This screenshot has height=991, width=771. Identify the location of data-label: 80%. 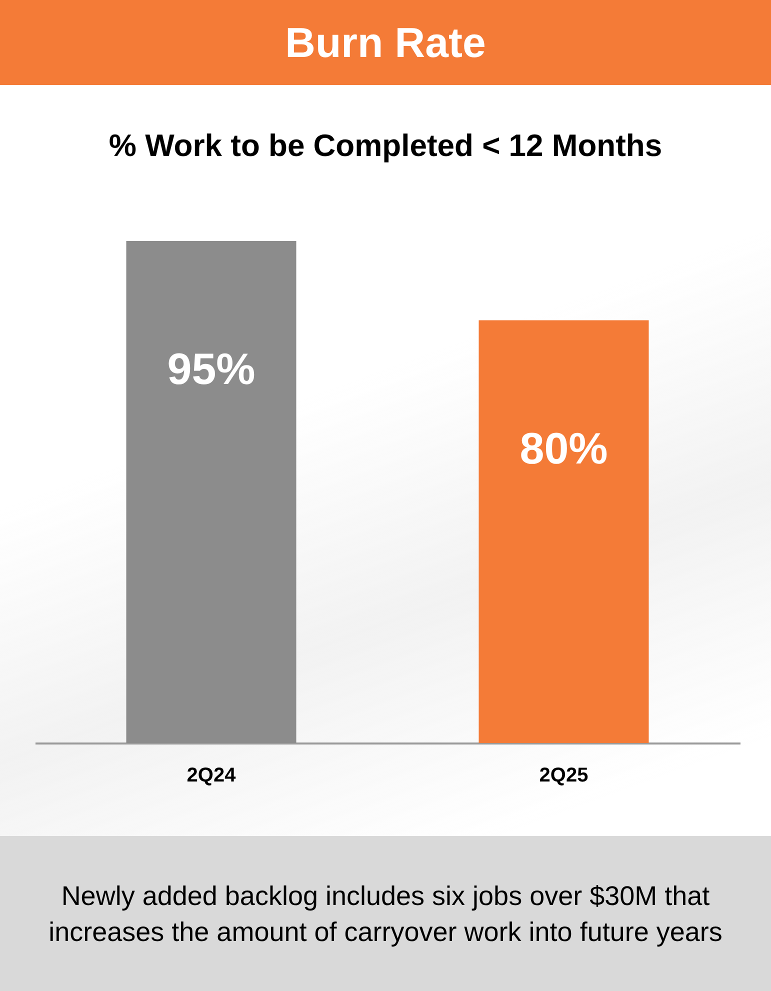
(564, 449).